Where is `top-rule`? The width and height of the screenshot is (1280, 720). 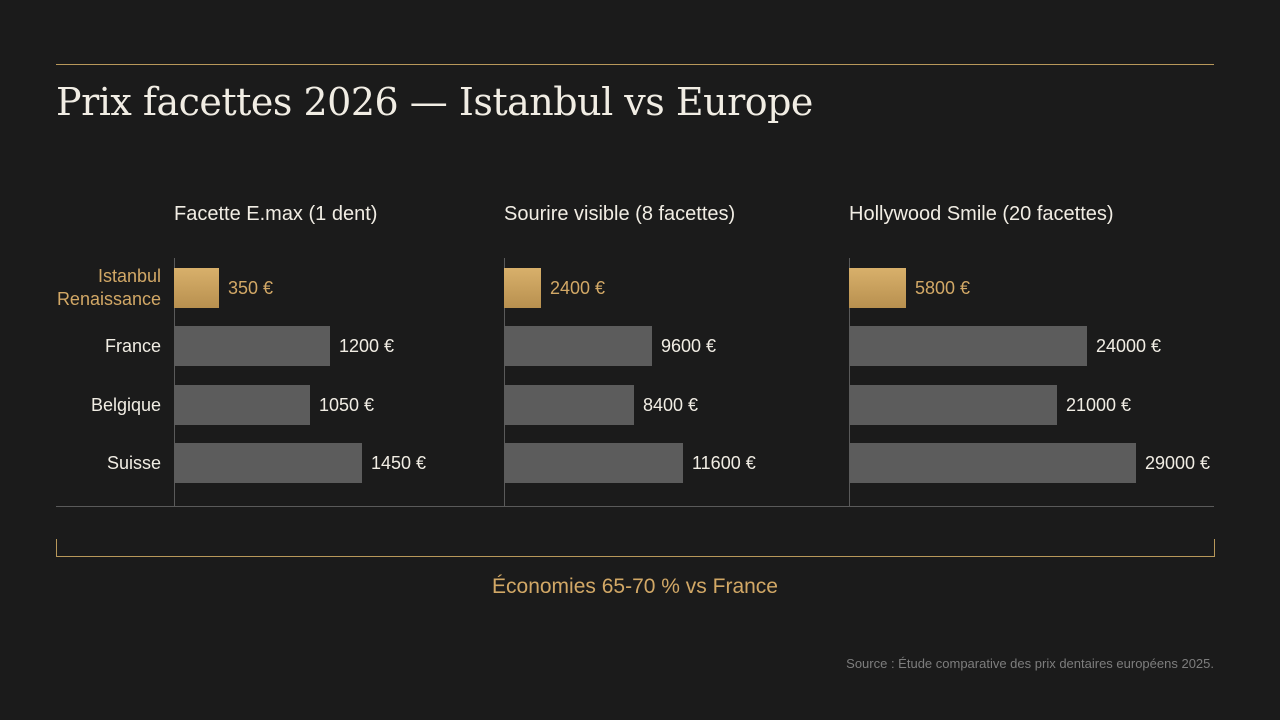 top-rule is located at coordinates (635, 64).